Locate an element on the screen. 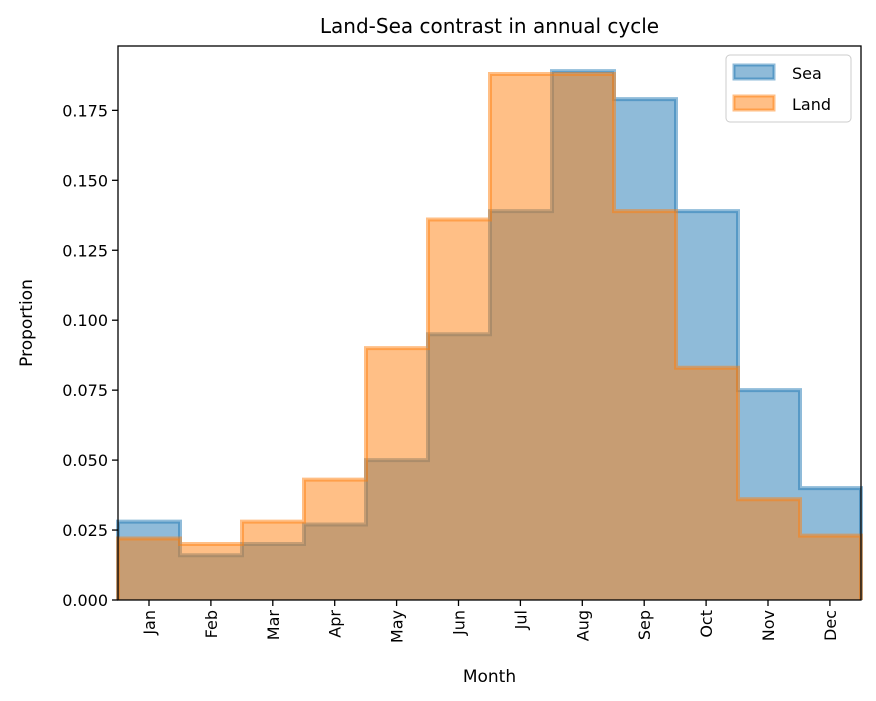  x-tick-label: Aug is located at coordinates (582, 625).